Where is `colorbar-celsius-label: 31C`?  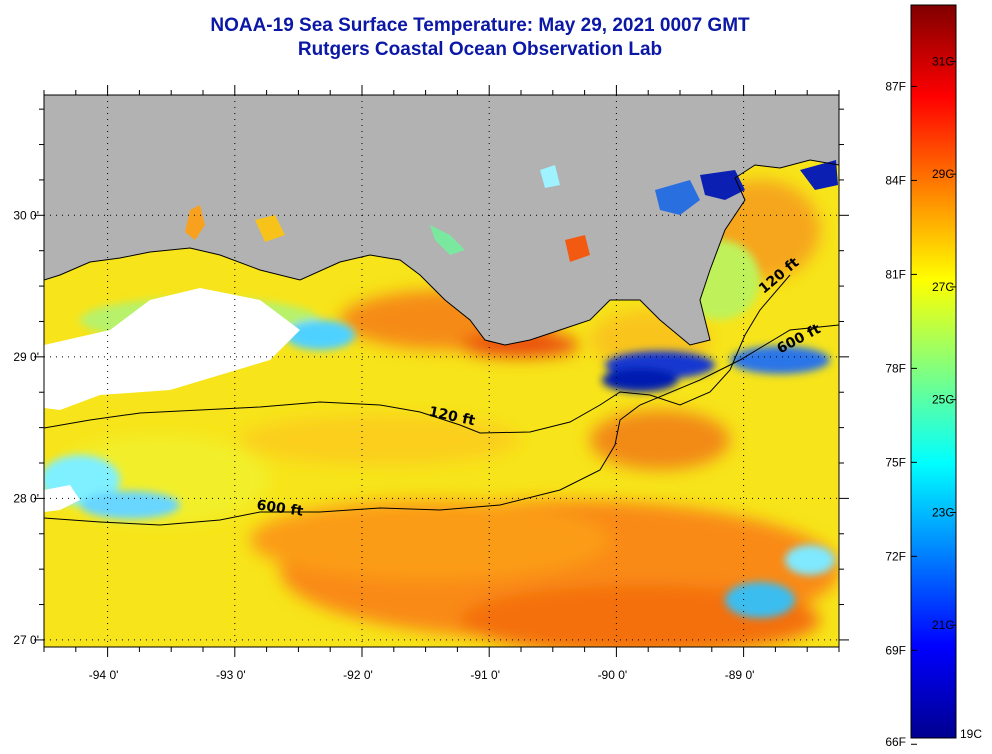 colorbar-celsius-label: 31C is located at coordinates (943, 61).